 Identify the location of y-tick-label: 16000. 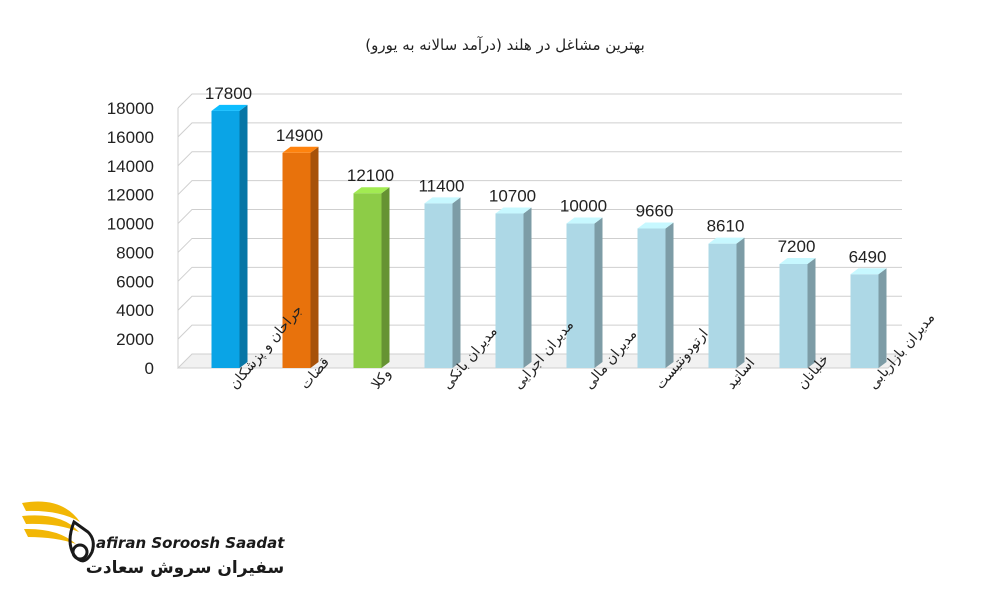
(130, 137).